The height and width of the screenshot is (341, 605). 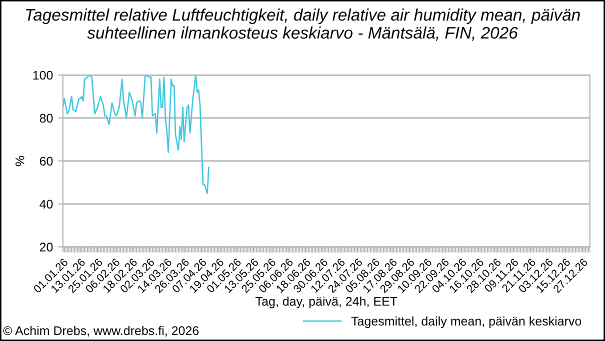 What do you see at coordinates (20, 161) in the screenshot?
I see `y-axis-title: %` at bounding box center [20, 161].